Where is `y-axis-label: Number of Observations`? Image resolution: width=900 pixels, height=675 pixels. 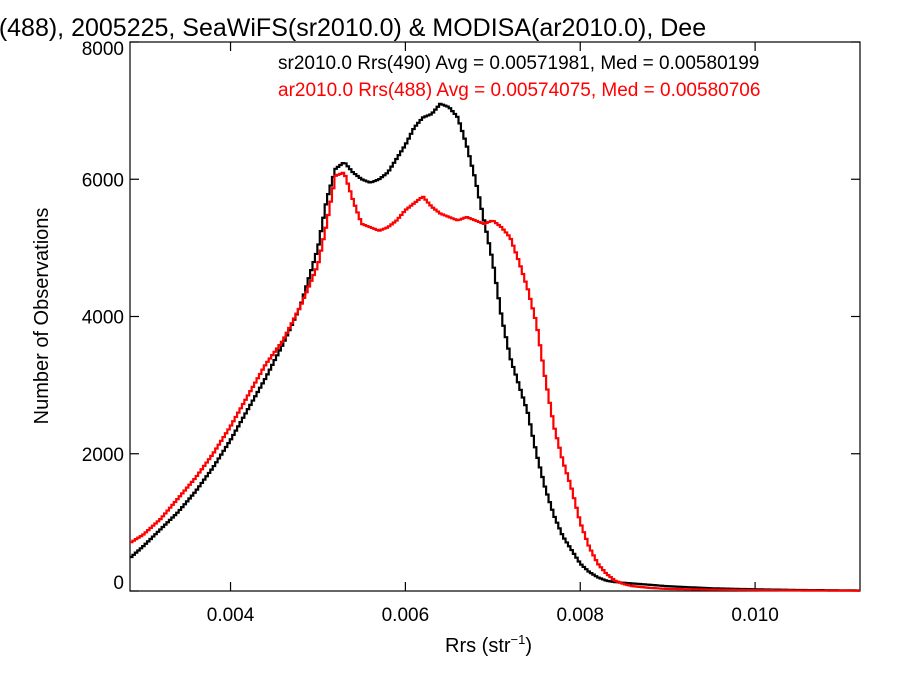
y-axis-label: Number of Observations is located at coordinates (42, 316).